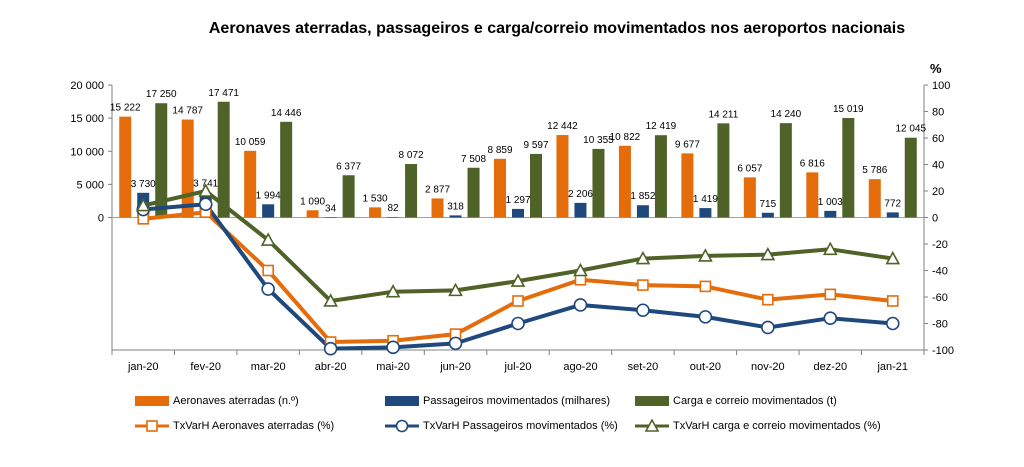 The image size is (1024, 467). I want to click on bar-label: 1 003, so click(830, 202).